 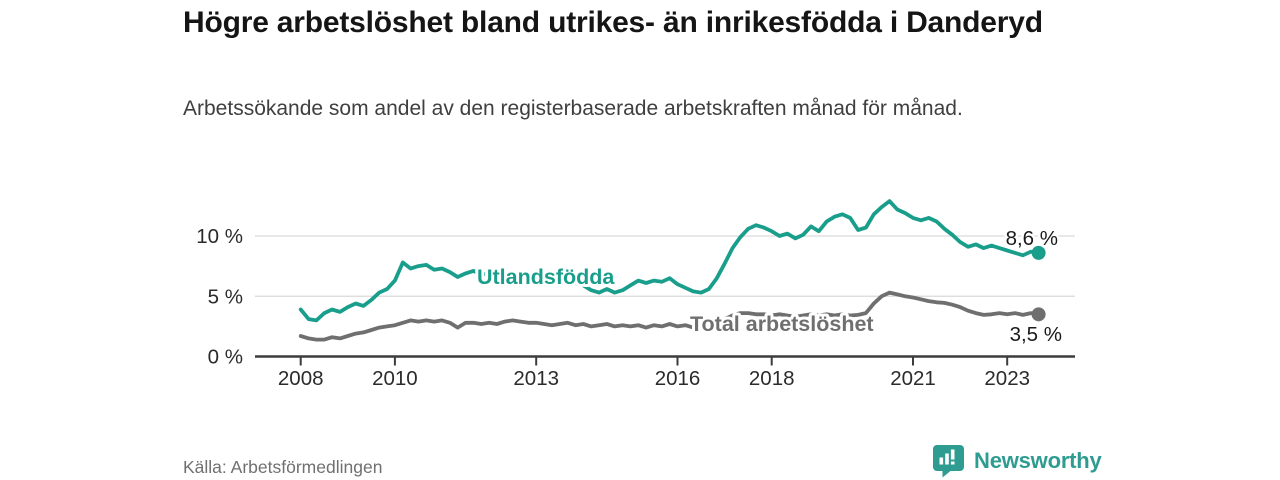 I want to click on newsworthy-logo-icon, so click(x=948, y=461).